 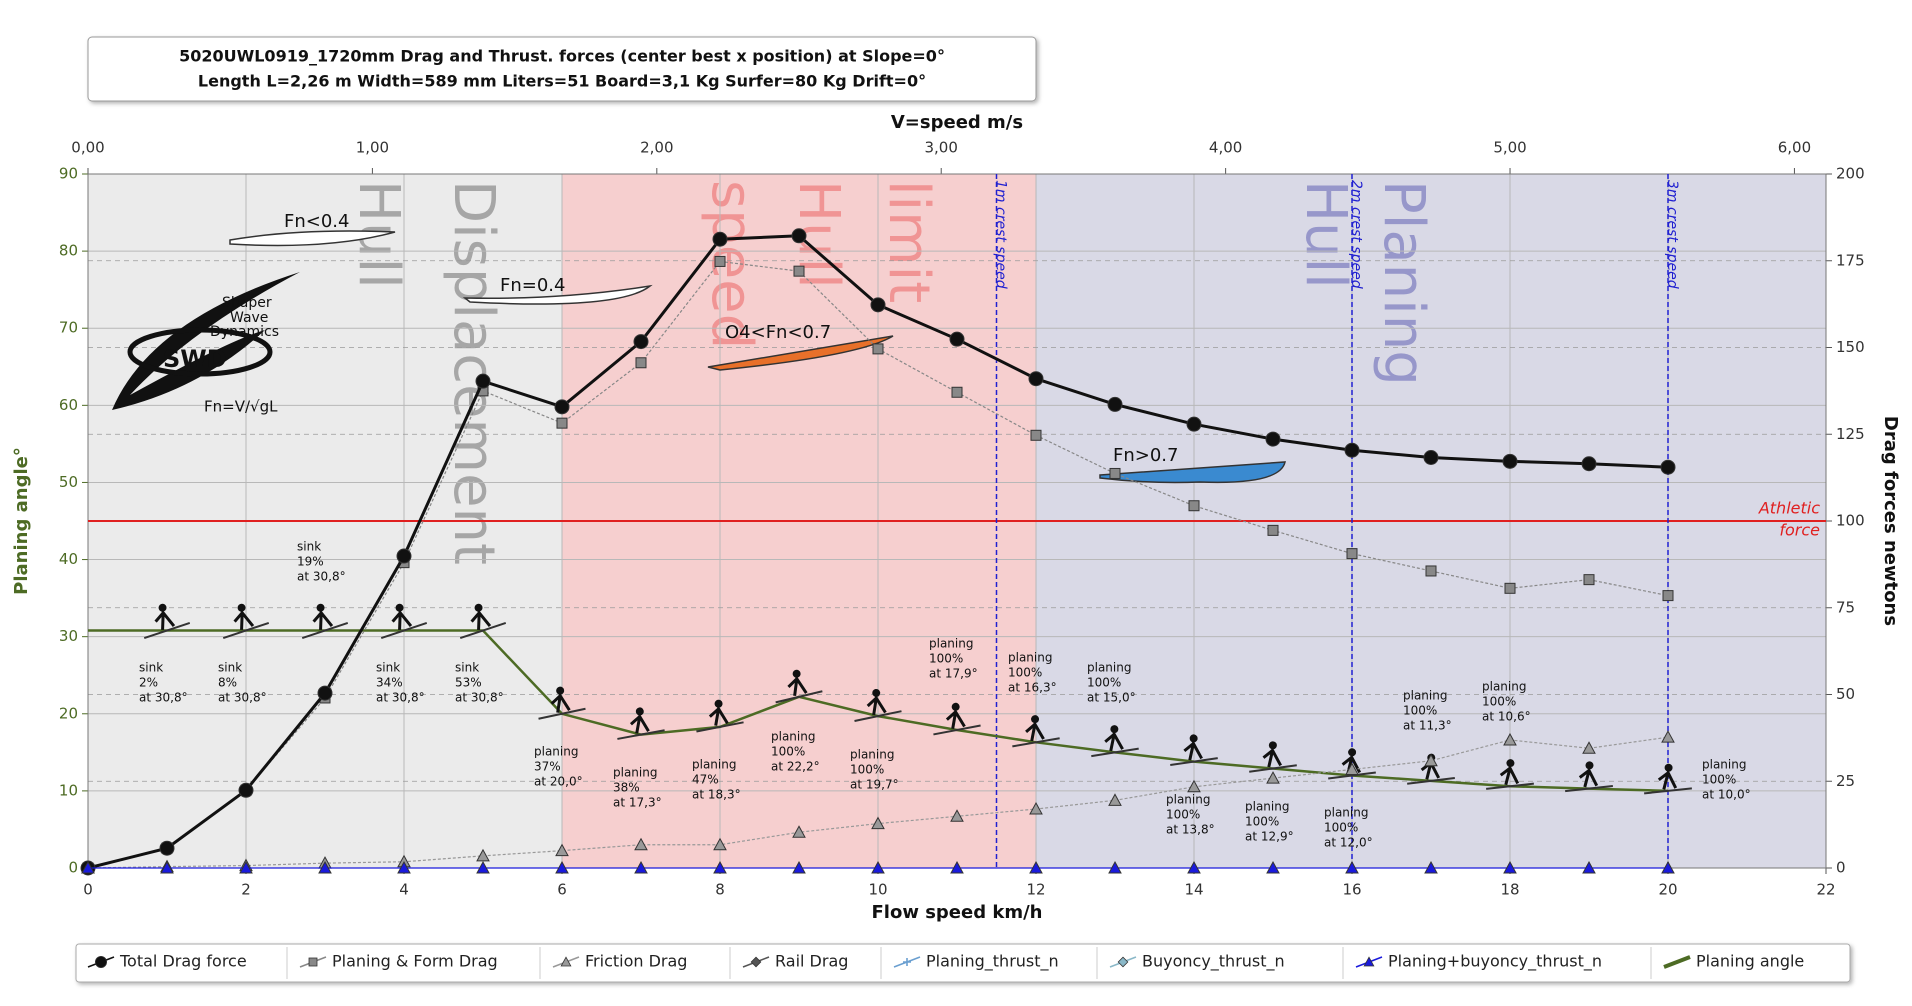 What do you see at coordinates (1032, 688) in the screenshot?
I see `annotation: at 16,3°` at bounding box center [1032, 688].